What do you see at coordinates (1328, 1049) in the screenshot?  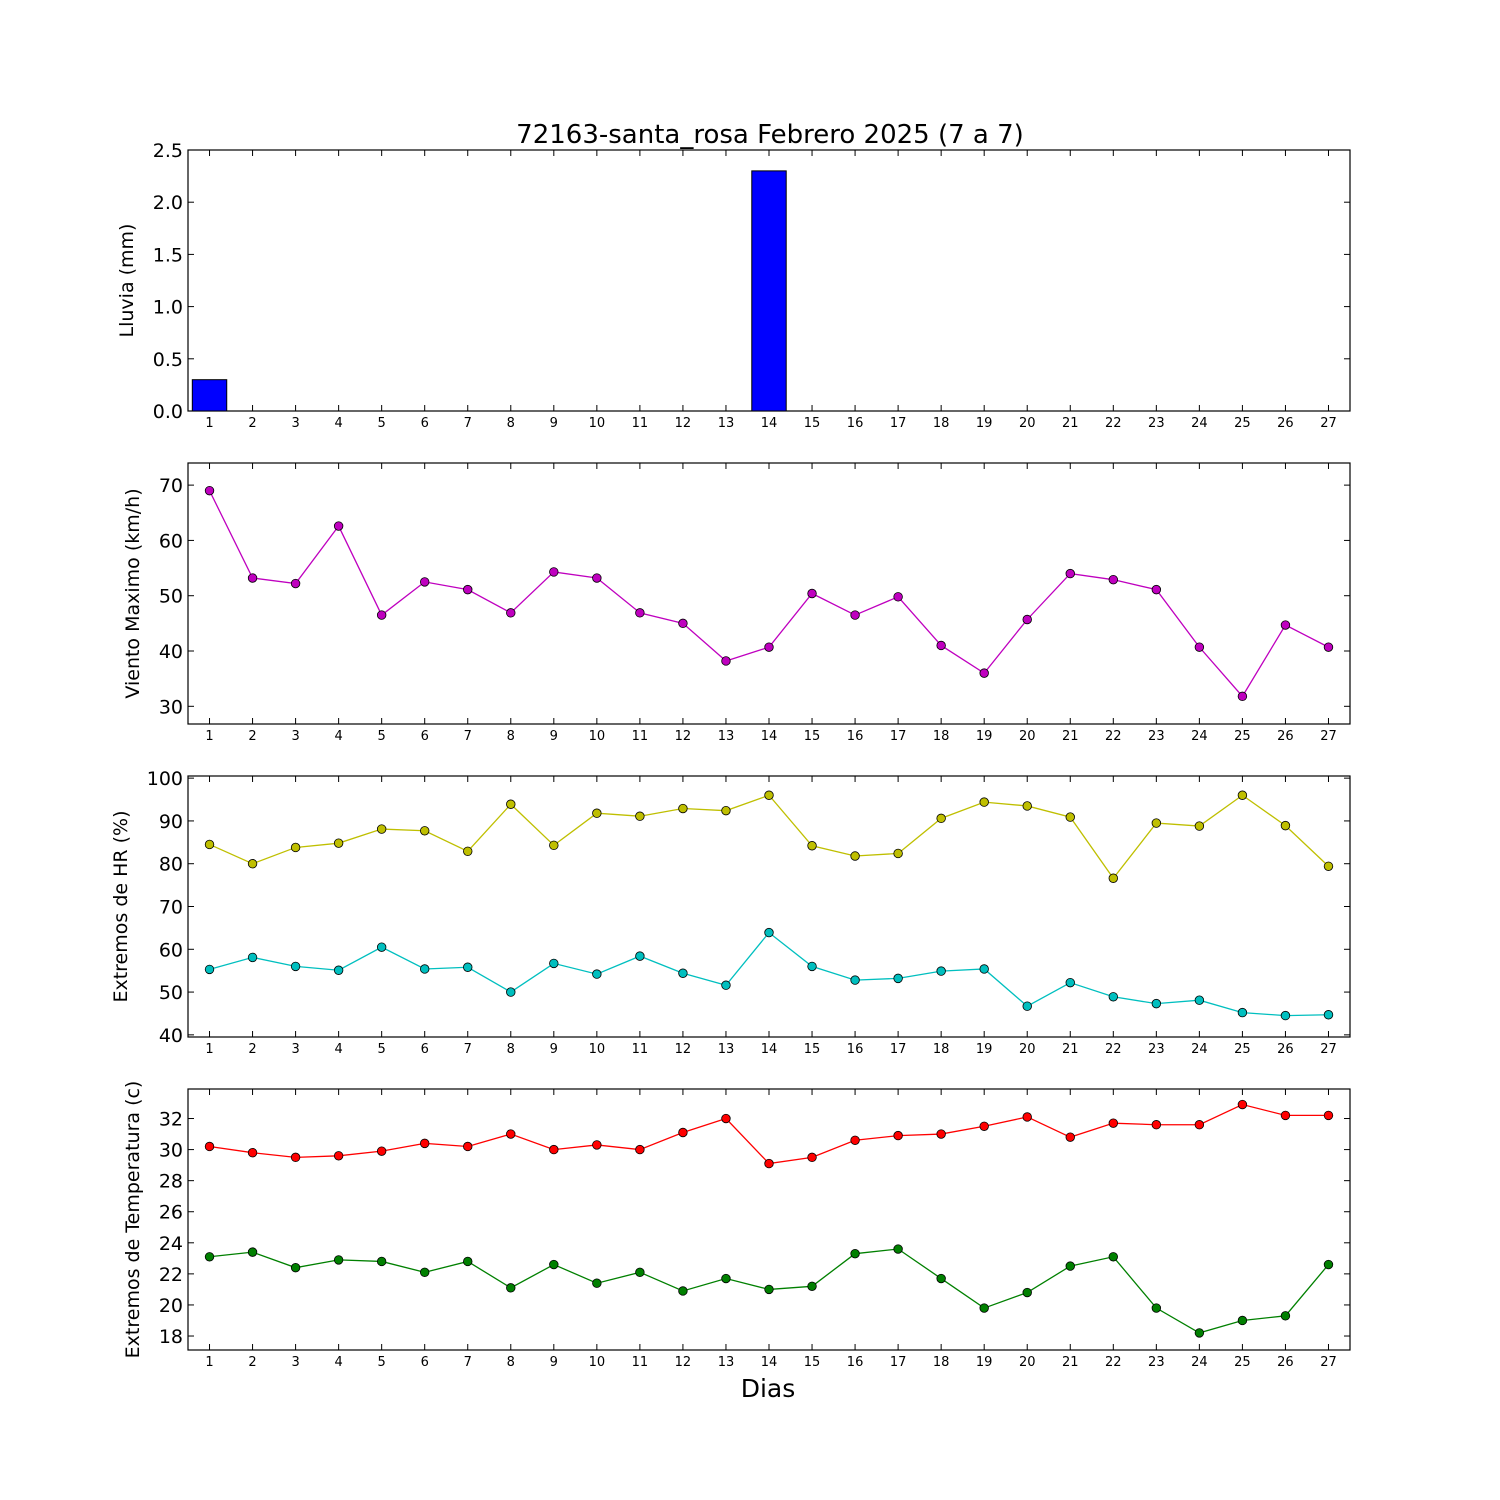 I see `humidity-xtick-label: 27` at bounding box center [1328, 1049].